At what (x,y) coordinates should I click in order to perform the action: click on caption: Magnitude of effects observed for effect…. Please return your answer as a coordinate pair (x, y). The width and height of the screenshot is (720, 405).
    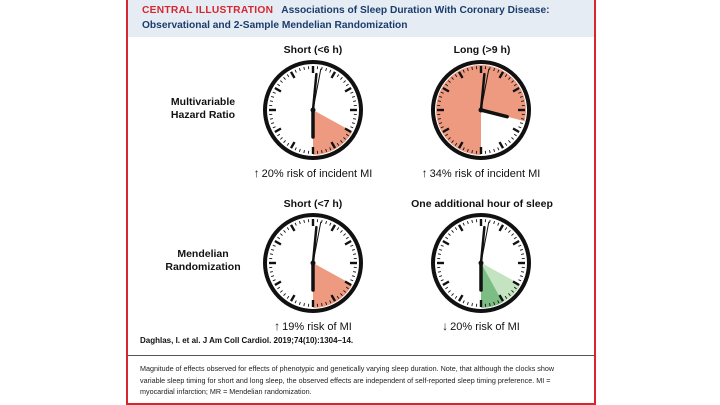
    Looking at the image, I should click on (347, 380).